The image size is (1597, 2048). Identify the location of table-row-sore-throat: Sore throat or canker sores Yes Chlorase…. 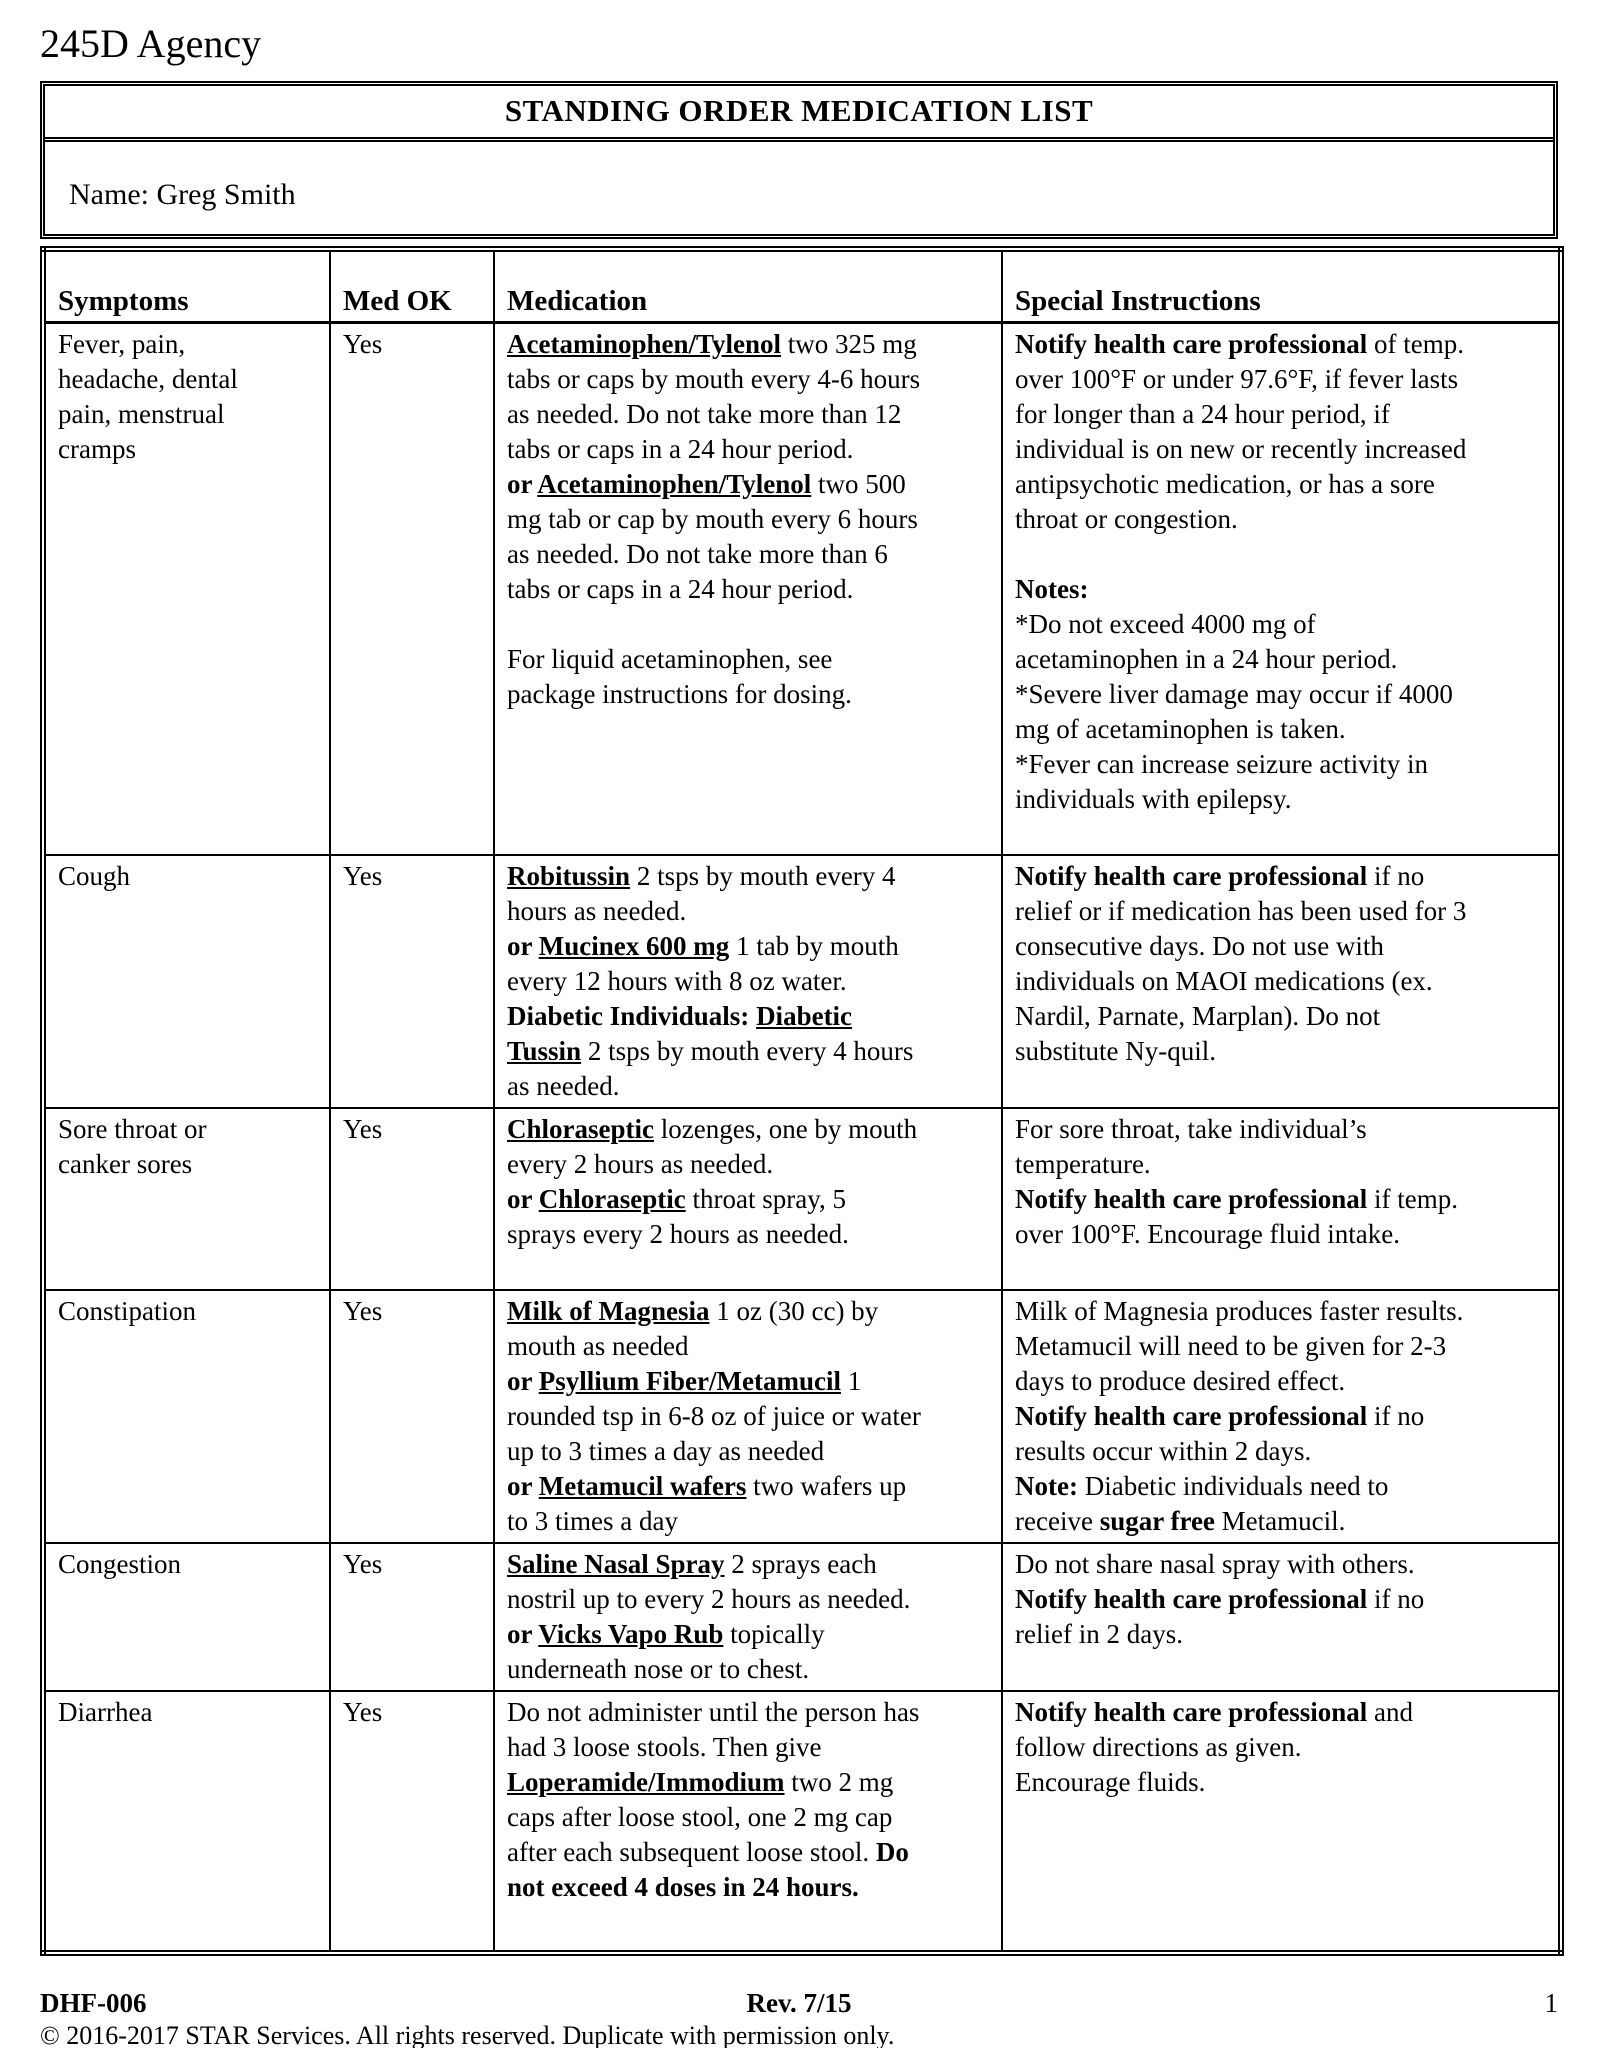
(802, 1198).